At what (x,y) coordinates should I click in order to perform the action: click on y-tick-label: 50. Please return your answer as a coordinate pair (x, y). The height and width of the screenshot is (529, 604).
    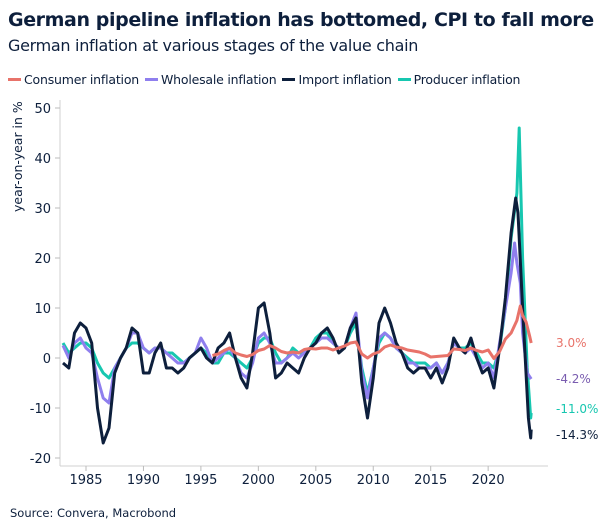
    Looking at the image, I should click on (42, 109).